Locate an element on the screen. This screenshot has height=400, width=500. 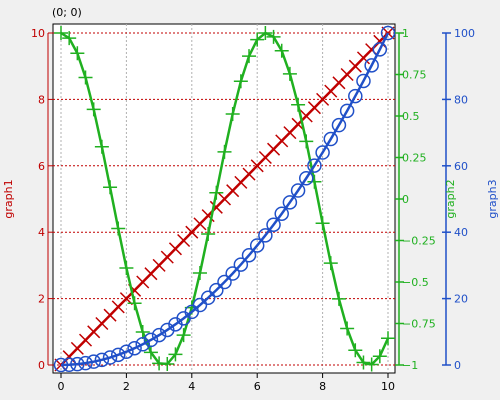
axis-label-graph2: graph2 is located at coordinates (450, 198).